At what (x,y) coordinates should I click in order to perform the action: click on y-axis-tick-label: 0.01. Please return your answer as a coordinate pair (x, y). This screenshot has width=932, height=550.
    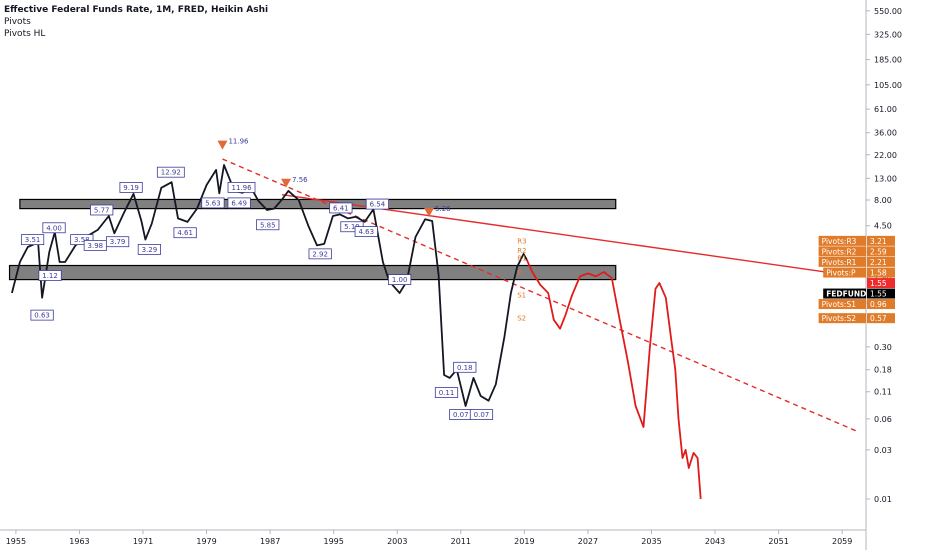
    Looking at the image, I should click on (883, 499).